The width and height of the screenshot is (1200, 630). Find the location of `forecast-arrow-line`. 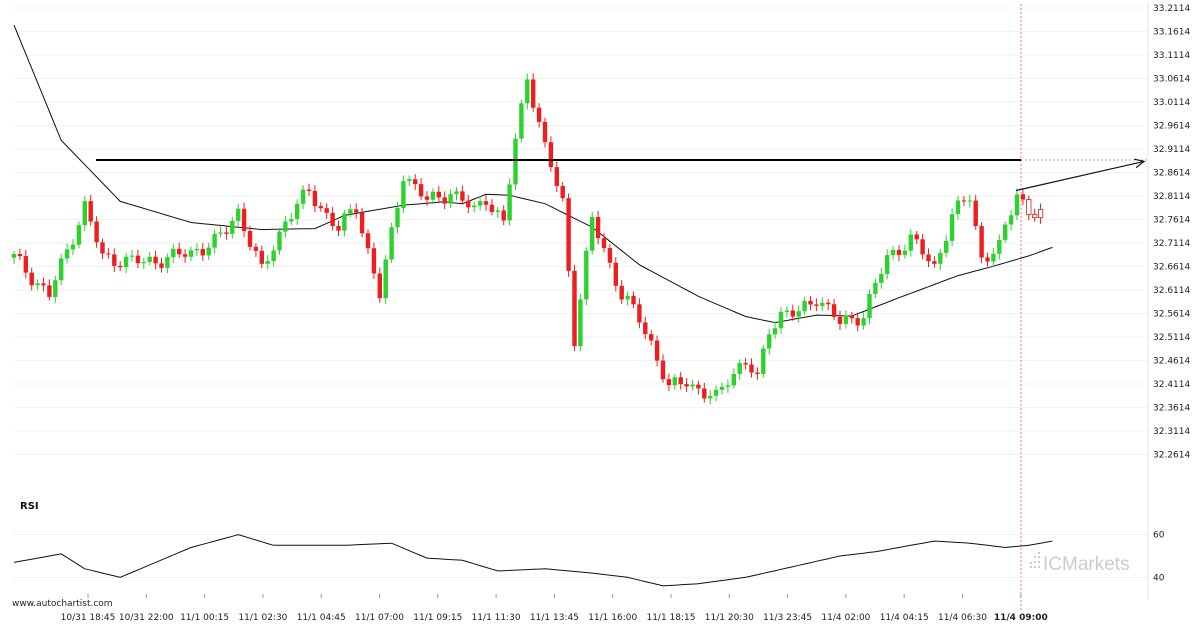

forecast-arrow-line is located at coordinates (1080, 176).